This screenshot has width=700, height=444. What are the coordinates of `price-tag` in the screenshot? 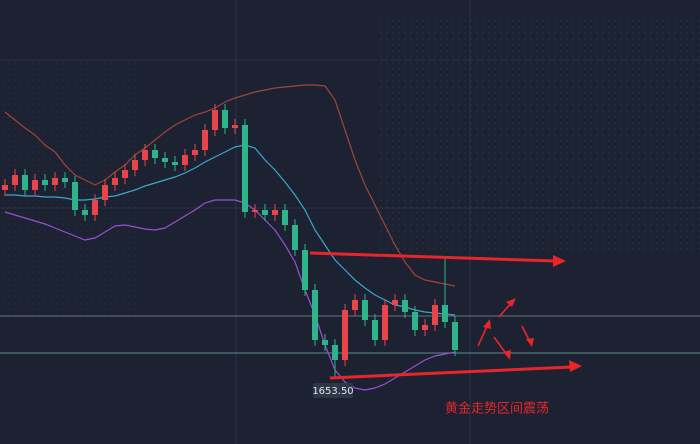 It's located at (333, 390).